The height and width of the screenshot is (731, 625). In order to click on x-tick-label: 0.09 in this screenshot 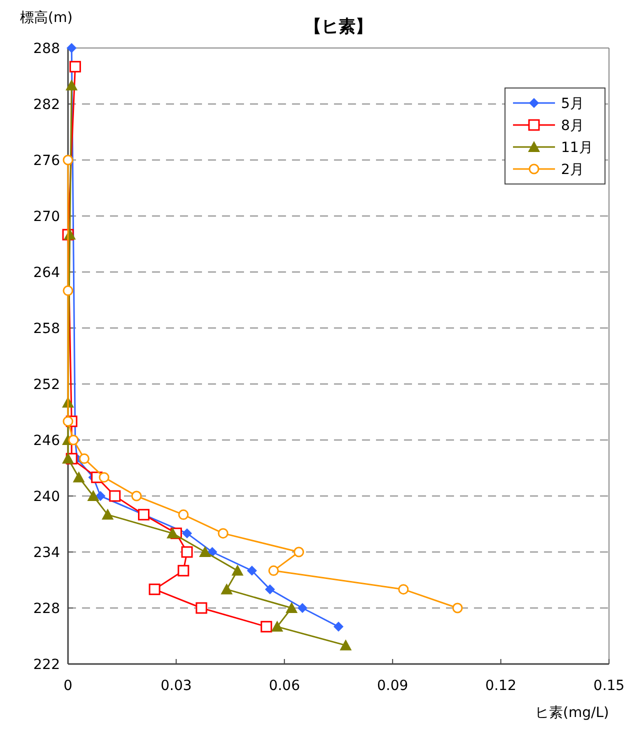, I will do `click(392, 686)`.